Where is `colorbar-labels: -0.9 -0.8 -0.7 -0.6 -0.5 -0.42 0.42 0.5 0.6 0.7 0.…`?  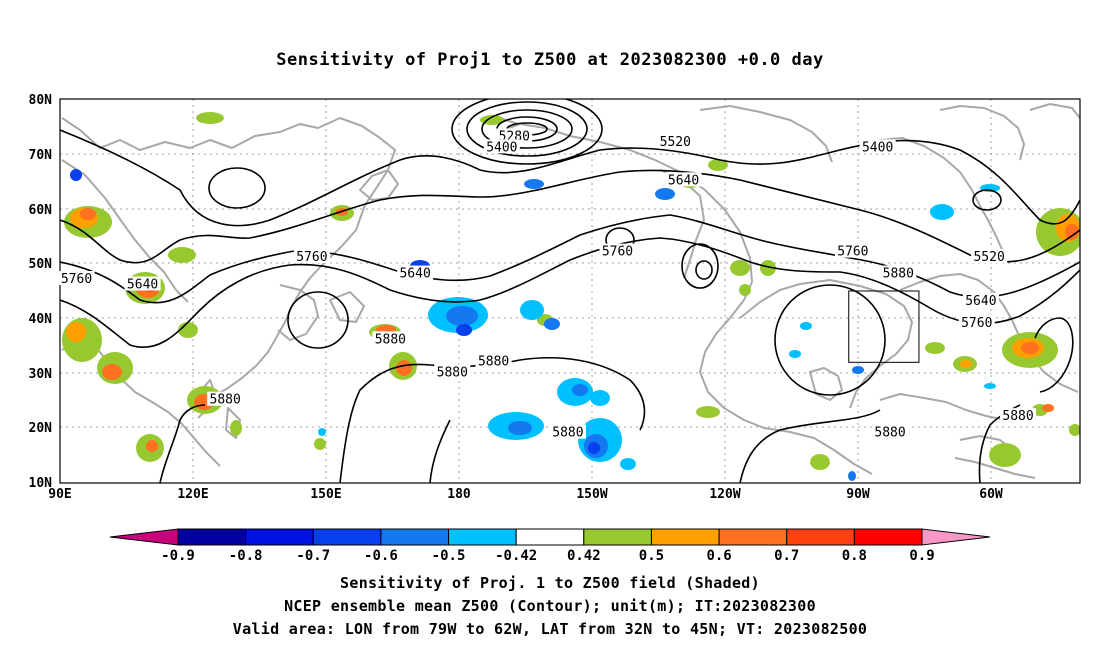
colorbar-labels: -0.9 -0.8 -0.7 -0.6 -0.5 -0.42 0.42 0.5 0.6 0.7 0.… is located at coordinates (548, 556).